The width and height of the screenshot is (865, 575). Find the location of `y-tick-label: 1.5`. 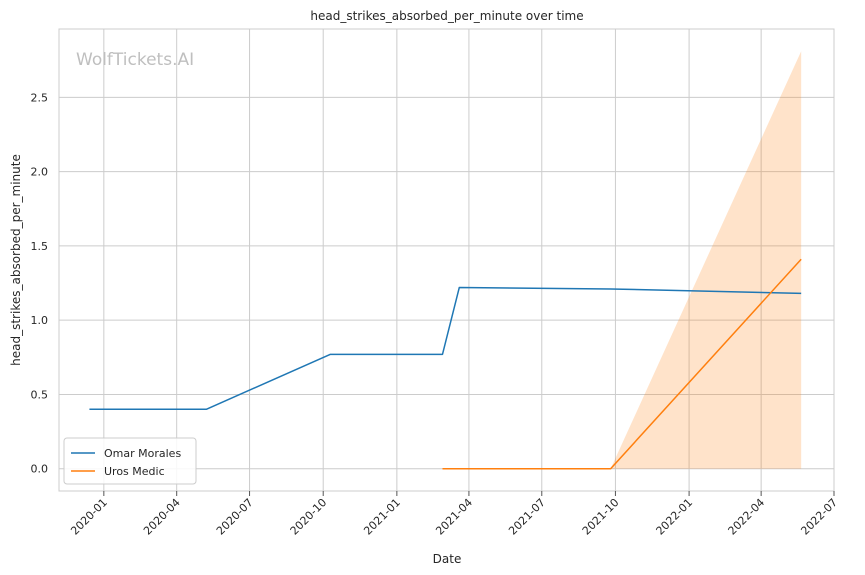

y-tick-label: 1.5 is located at coordinates (40, 246).